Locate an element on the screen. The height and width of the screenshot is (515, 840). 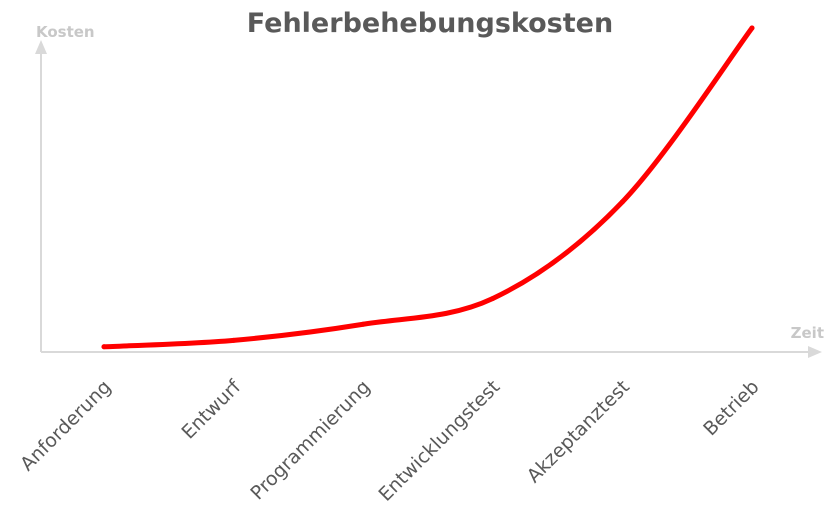
x-tick-label: Entwurf is located at coordinates (212, 409).